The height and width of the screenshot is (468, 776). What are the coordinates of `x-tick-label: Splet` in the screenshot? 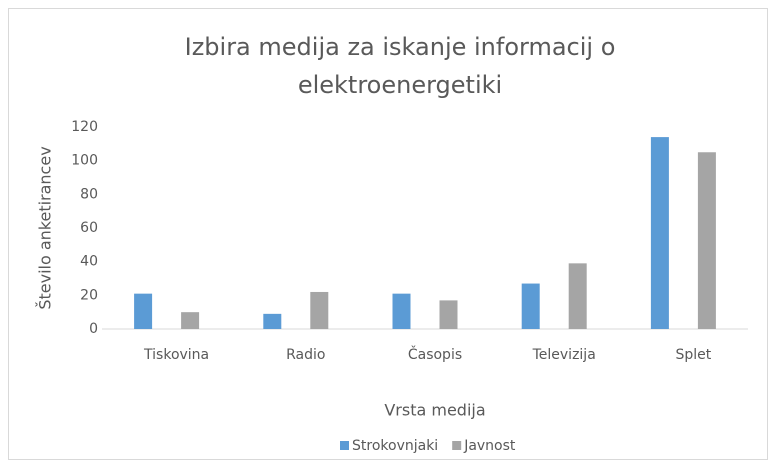 It's located at (694, 355).